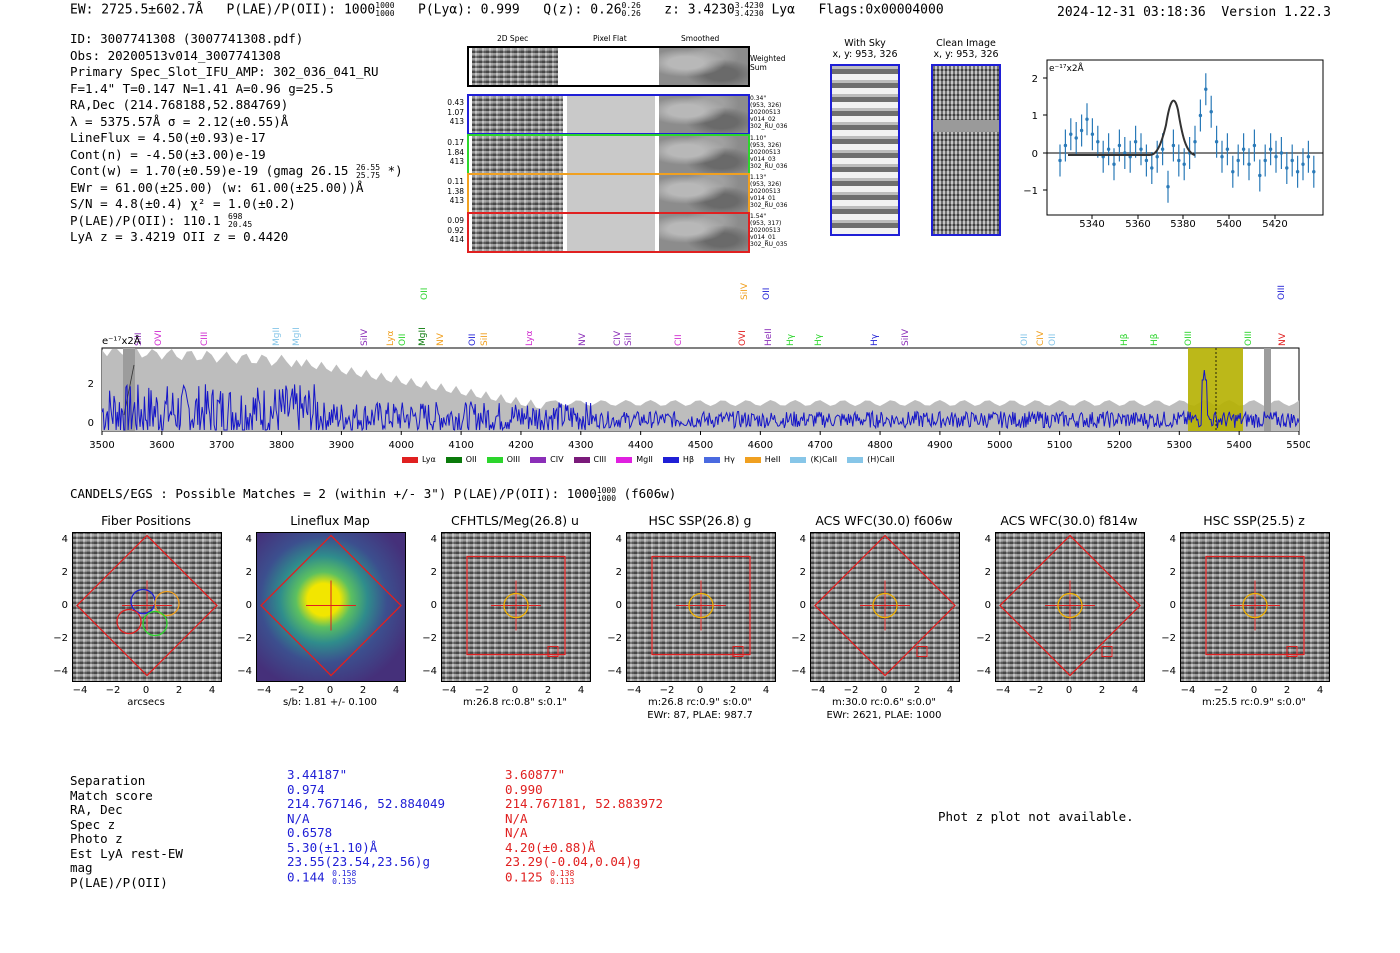 Image resolution: width=1400 pixels, height=953 pixels. Describe the element at coordinates (565, 154) in the screenshot. I see `spec2d-row-1-gap1` at that location.